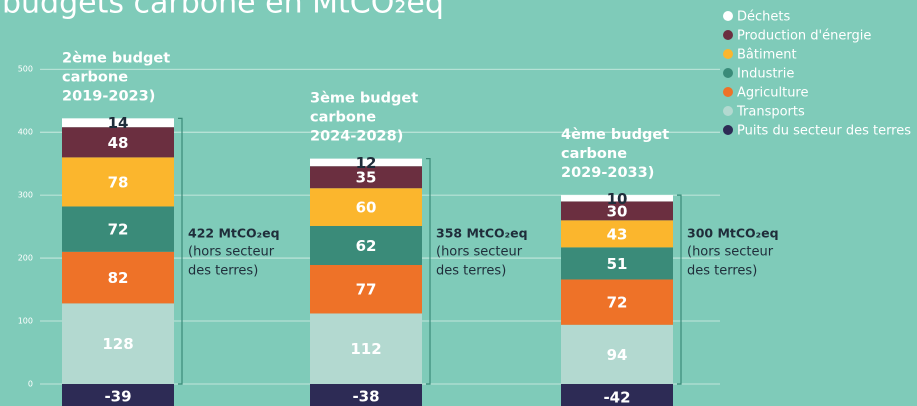 This screenshot has width=917, height=406. Describe the element at coordinates (25, 258) in the screenshot. I see `y-tick-label: 200` at that location.